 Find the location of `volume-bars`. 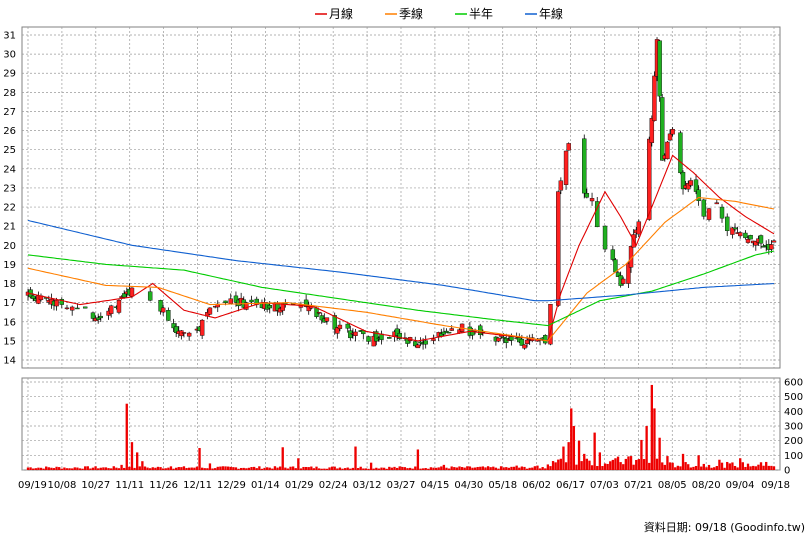

volume-bars is located at coordinates (401, 427).